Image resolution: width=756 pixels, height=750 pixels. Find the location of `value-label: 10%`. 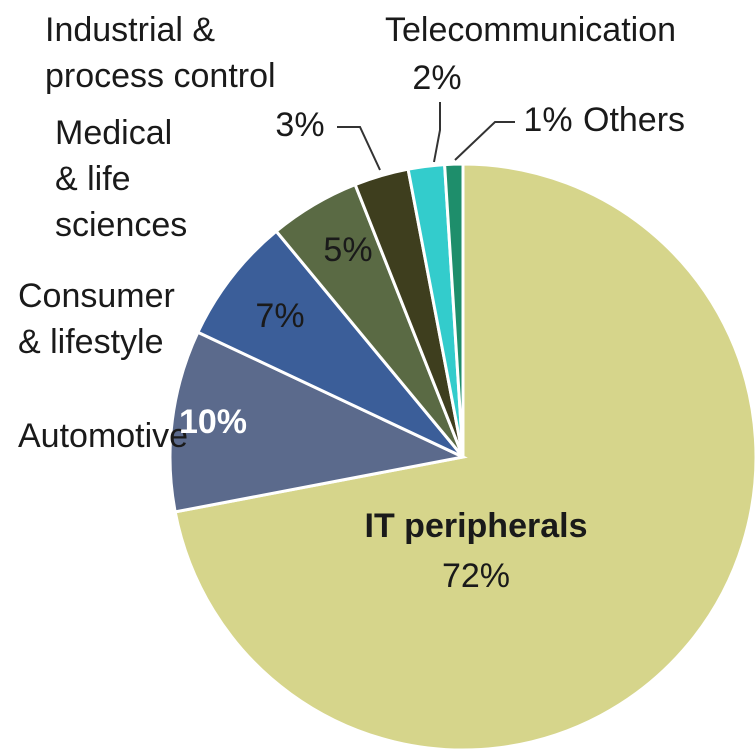

value-label: 10% is located at coordinates (213, 422).